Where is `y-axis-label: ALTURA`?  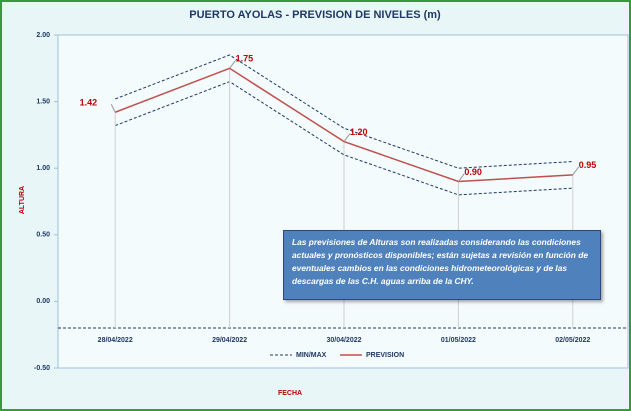 y-axis-label: ALTURA is located at coordinates (22, 200).